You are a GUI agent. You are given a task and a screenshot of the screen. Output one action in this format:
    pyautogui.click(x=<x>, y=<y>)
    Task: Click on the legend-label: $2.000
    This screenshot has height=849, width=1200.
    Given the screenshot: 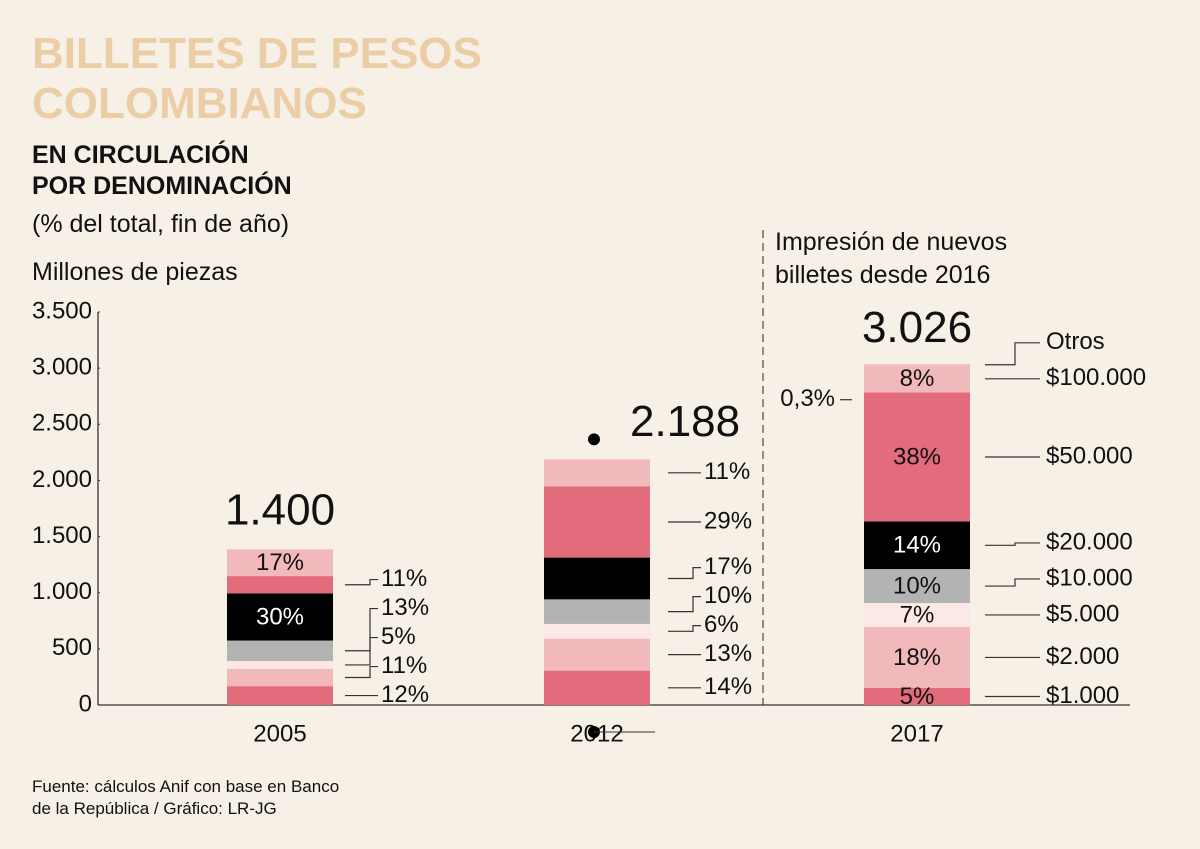 What is the action you would take?
    pyautogui.click(x=1082, y=656)
    